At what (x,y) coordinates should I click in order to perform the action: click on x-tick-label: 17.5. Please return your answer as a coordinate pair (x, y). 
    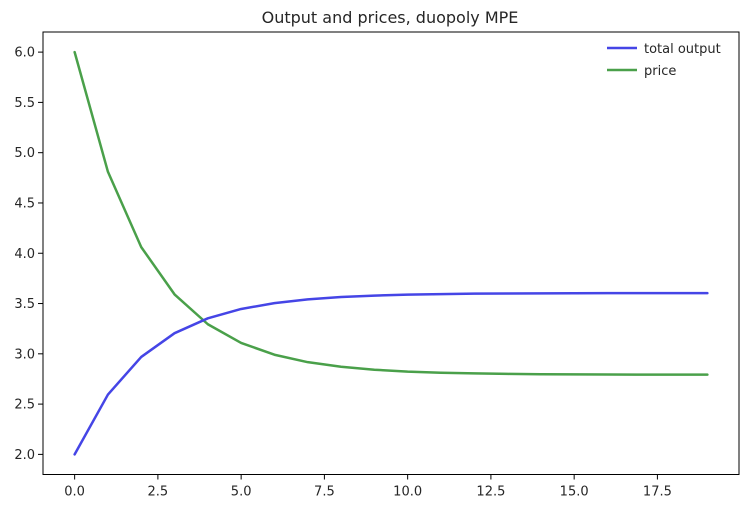
    Looking at the image, I should click on (657, 492).